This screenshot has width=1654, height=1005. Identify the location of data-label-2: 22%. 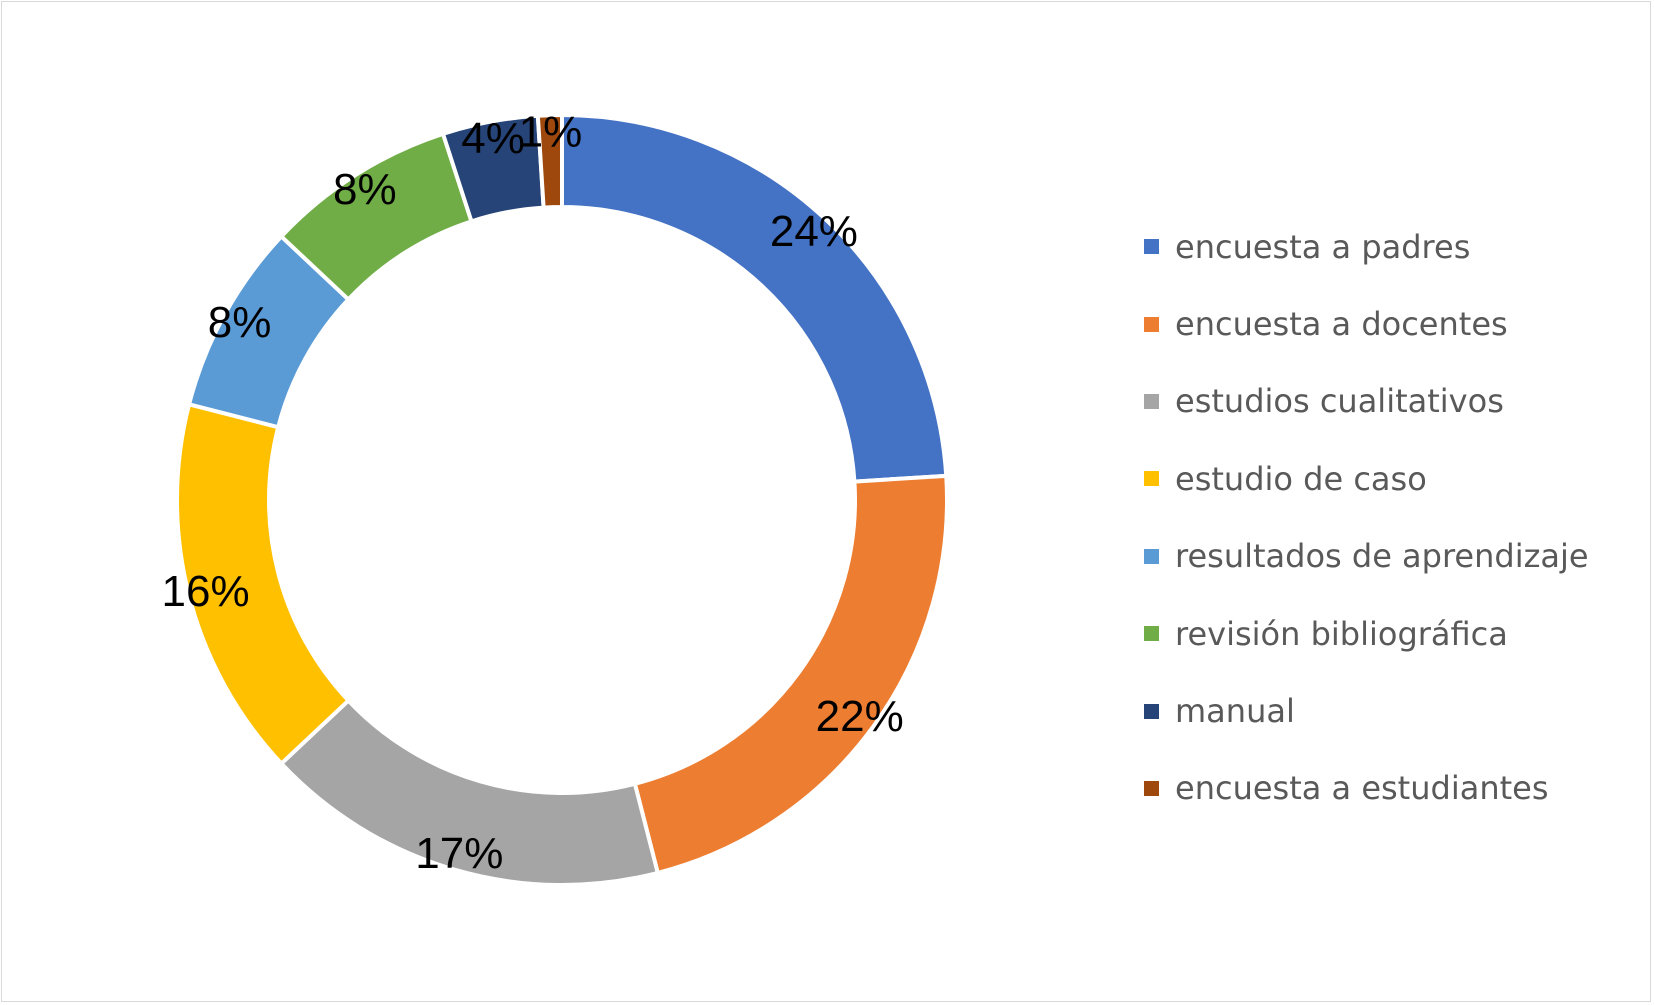
(860, 716).